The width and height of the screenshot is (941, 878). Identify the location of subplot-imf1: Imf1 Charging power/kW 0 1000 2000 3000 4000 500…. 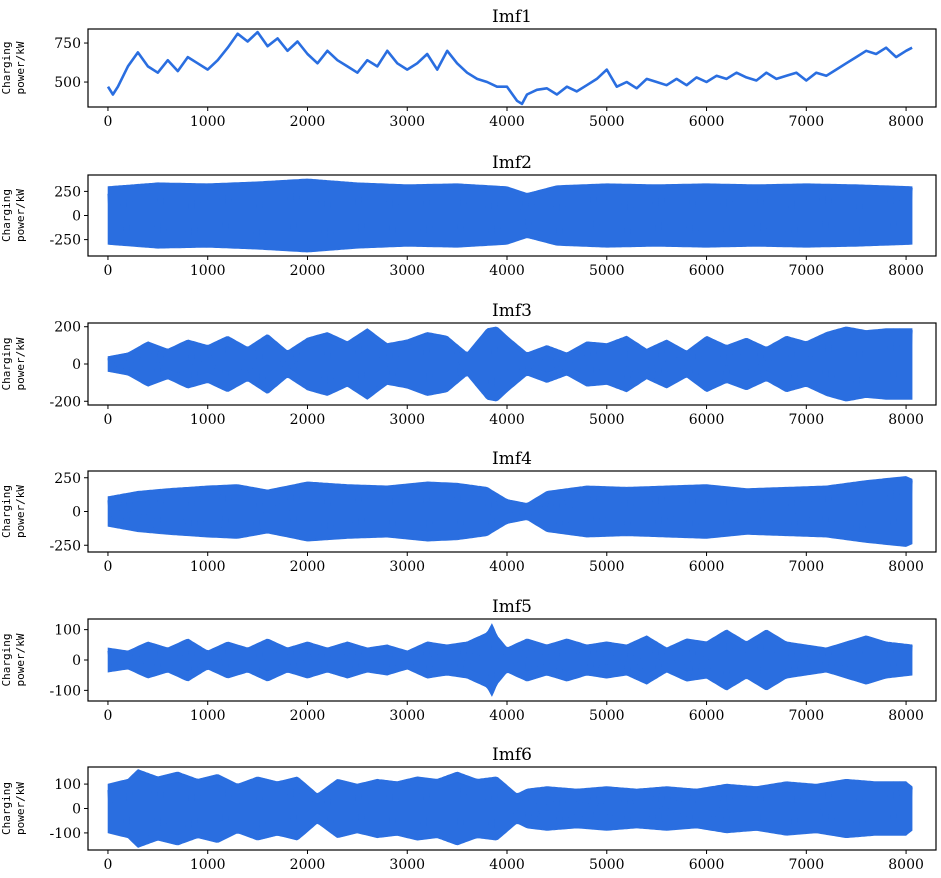
(468, 68).